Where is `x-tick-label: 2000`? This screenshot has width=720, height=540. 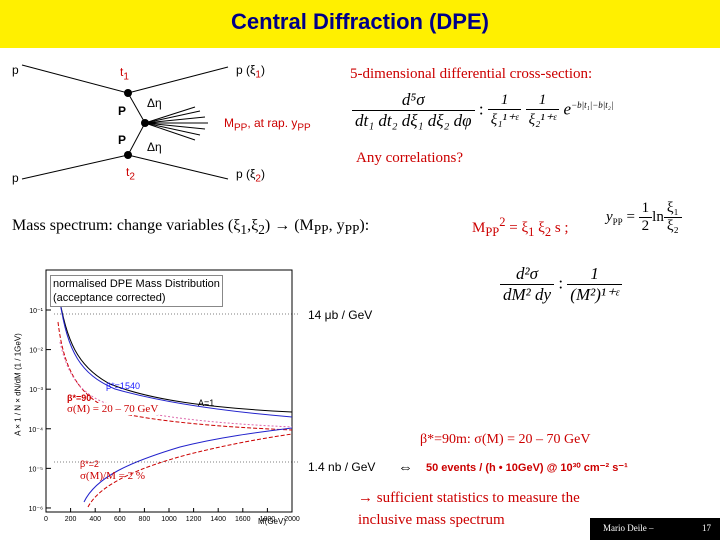
x-tick-label: 2000 is located at coordinates (292, 519).